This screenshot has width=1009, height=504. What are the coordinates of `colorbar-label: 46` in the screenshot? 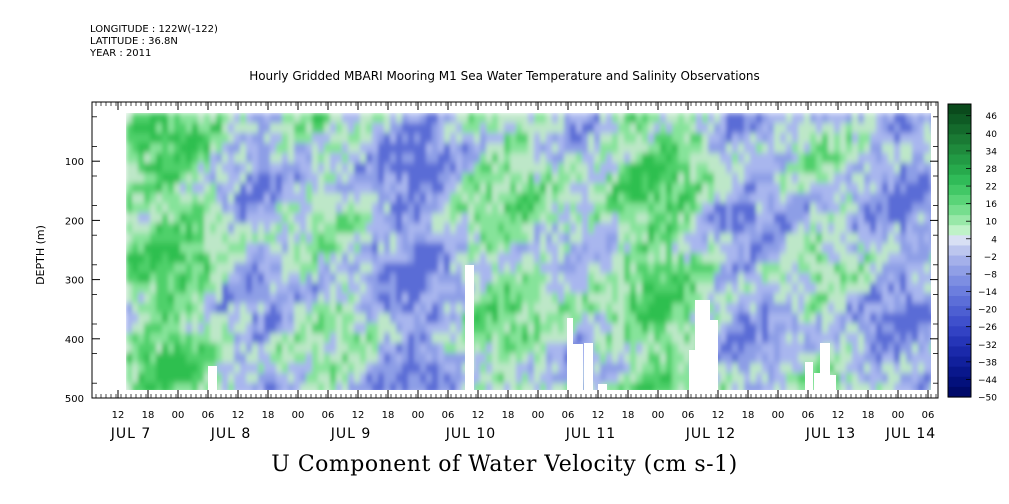 It's located at (992, 117).